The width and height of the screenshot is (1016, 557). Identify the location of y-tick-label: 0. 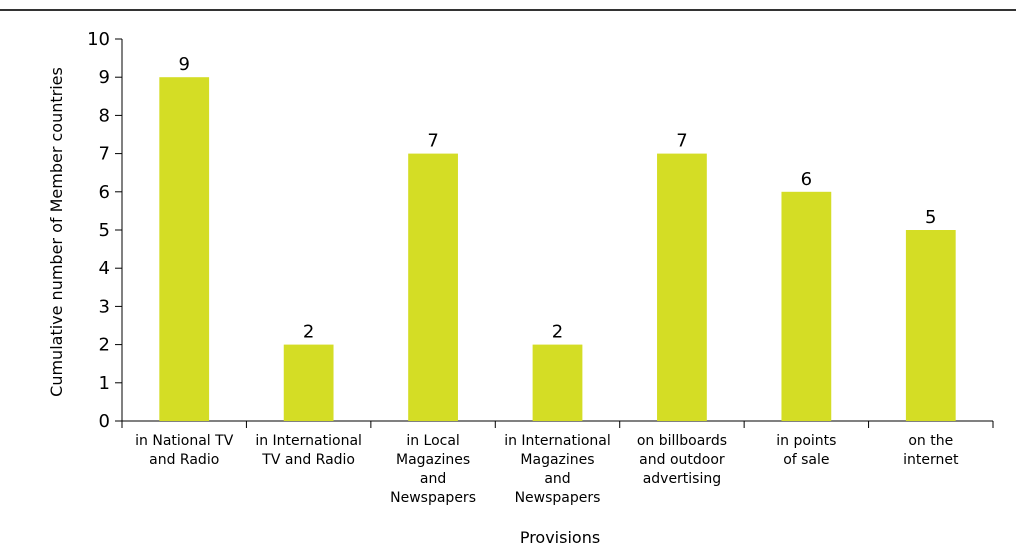
(104, 421).